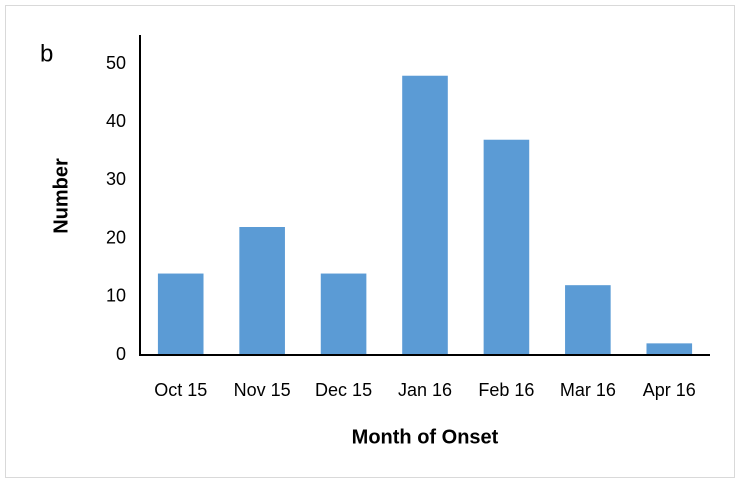  What do you see at coordinates (180, 390) in the screenshot?
I see `x-tick-label: Oct 15` at bounding box center [180, 390].